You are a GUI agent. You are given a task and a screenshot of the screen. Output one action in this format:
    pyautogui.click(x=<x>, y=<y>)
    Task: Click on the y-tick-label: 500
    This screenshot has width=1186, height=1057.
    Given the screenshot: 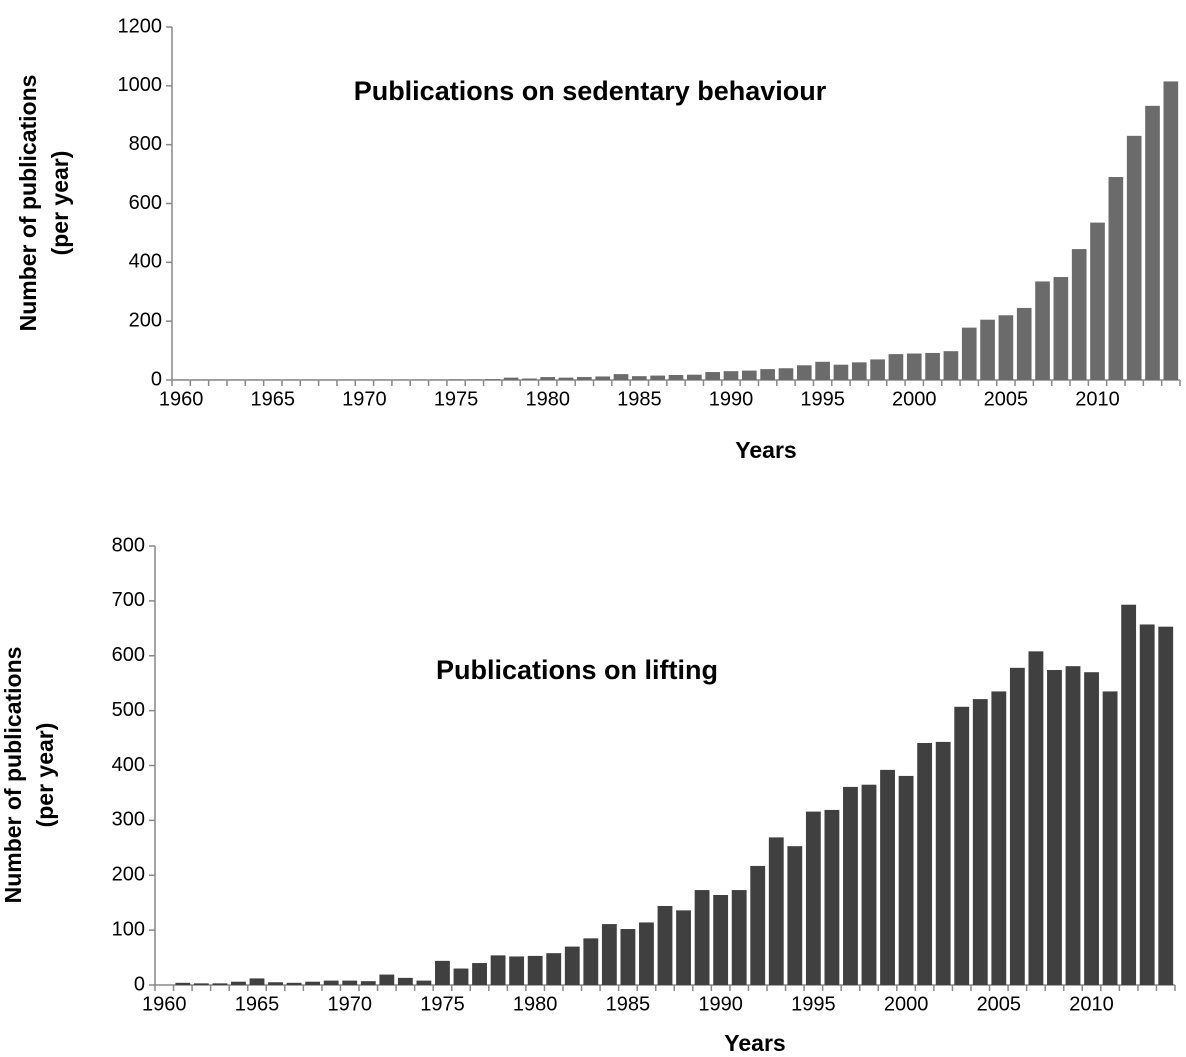 What is the action you would take?
    pyautogui.click(x=128, y=710)
    